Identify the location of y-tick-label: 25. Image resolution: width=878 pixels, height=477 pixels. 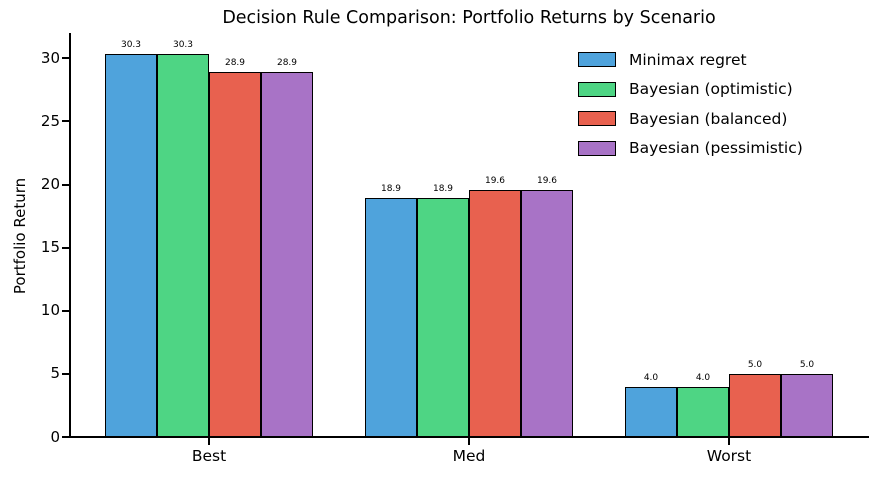
(50, 120).